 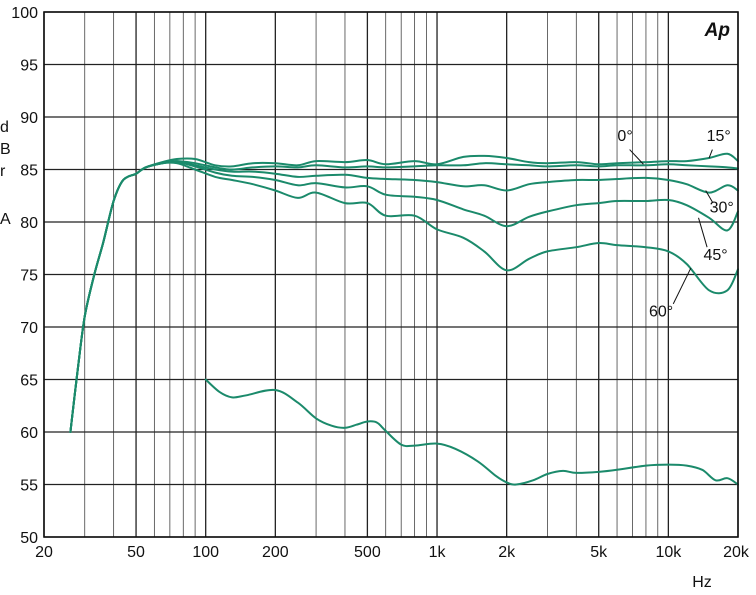 What do you see at coordinates (136, 552) in the screenshot?
I see `x-tick-label: 50` at bounding box center [136, 552].